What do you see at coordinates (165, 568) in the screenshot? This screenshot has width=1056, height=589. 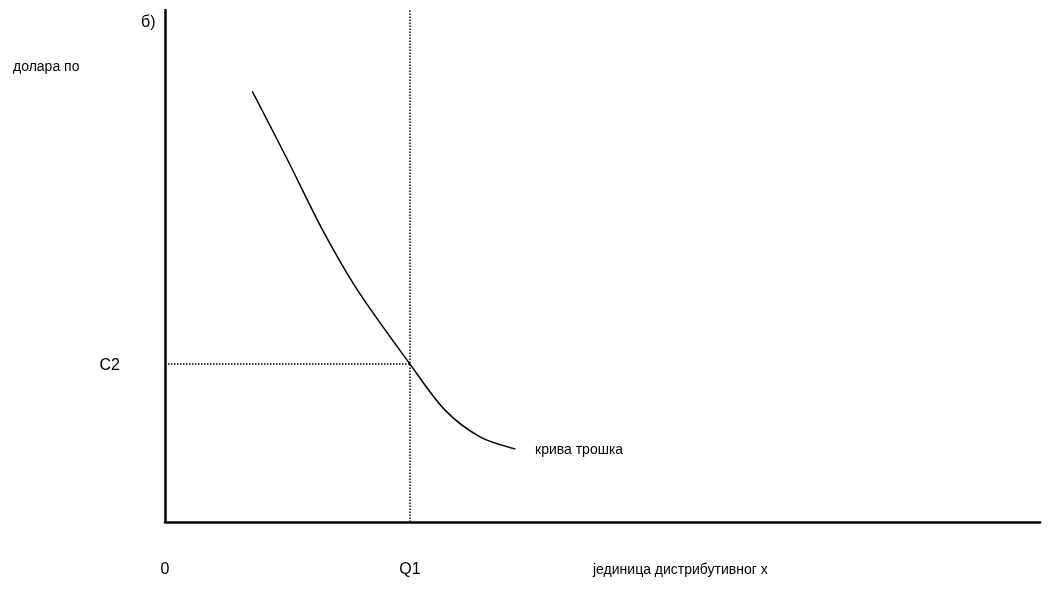 I see `x-tick-label: 0` at bounding box center [165, 568].